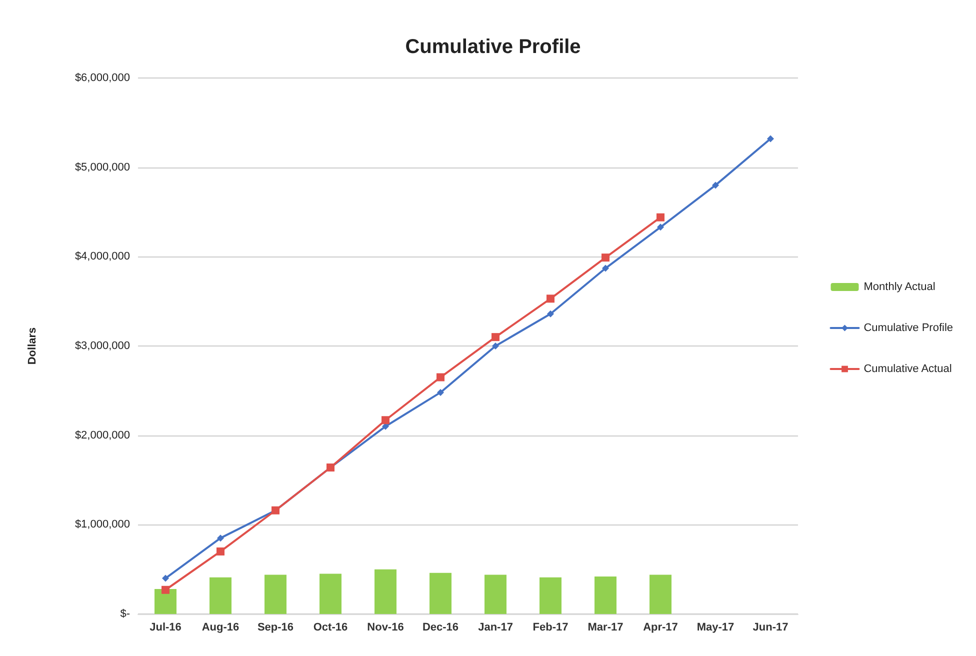 This screenshot has width=976, height=656. What do you see at coordinates (909, 328) in the screenshot?
I see `legend-label: Cumulative Profile` at bounding box center [909, 328].